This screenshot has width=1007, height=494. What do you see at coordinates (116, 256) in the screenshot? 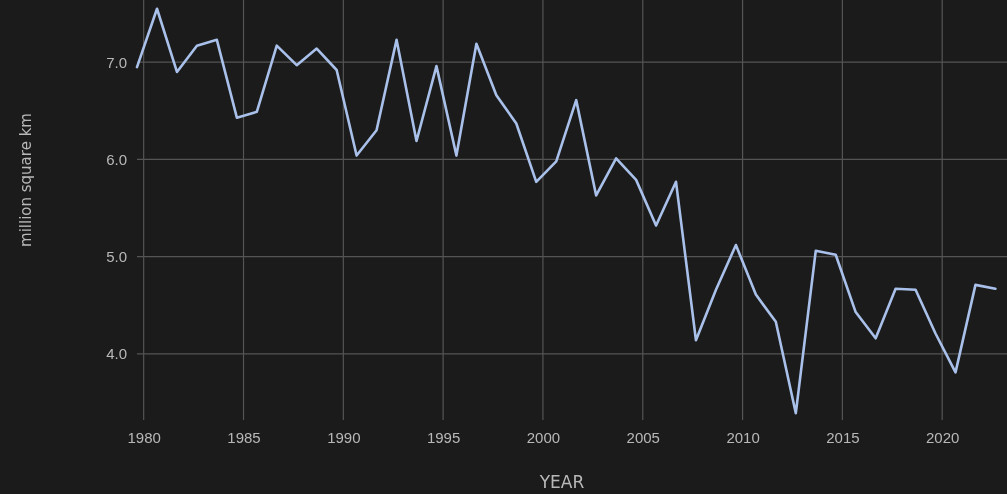
I see `y-tick-label: 5.0` at bounding box center [116, 256].